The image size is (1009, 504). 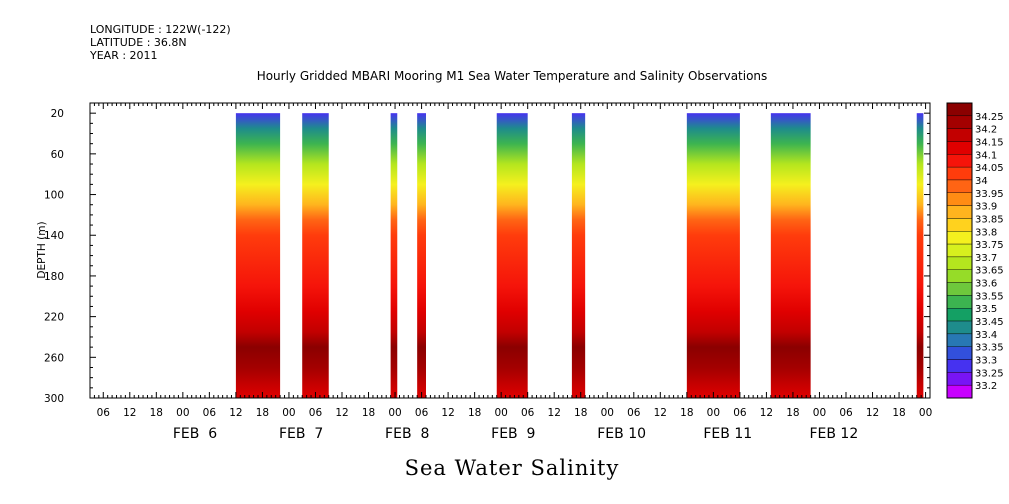 I want to click on colorbar-frame, so click(x=959, y=250).